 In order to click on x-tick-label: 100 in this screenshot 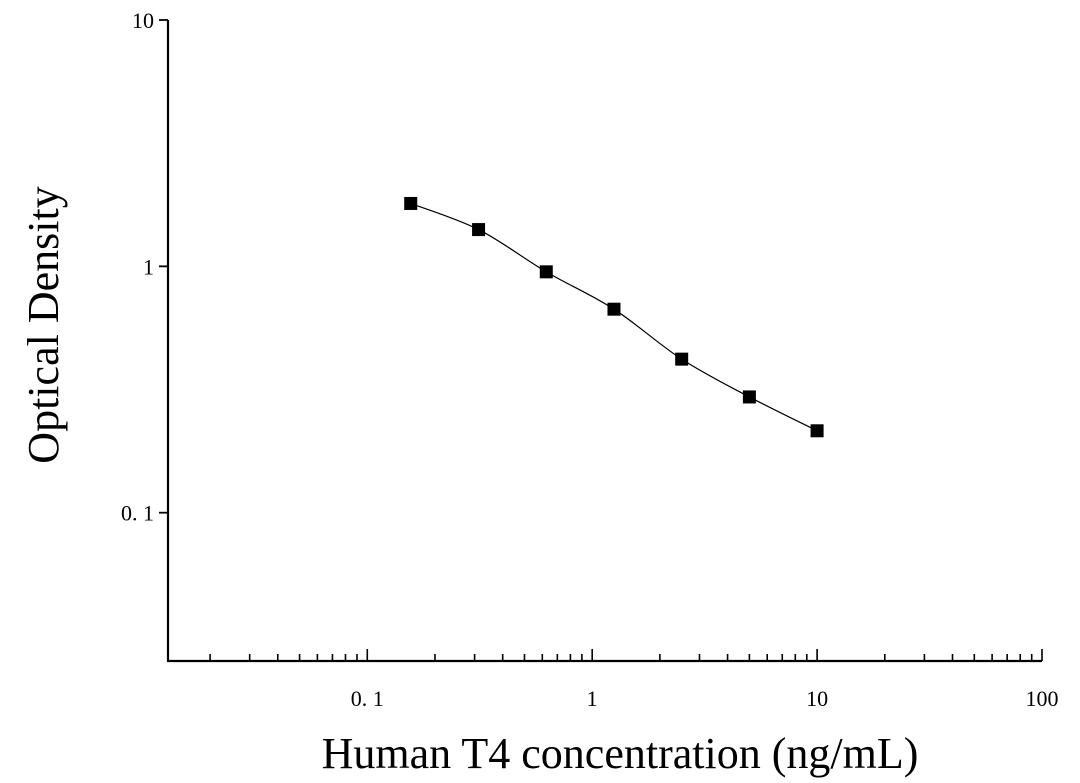, I will do `click(1042, 698)`.